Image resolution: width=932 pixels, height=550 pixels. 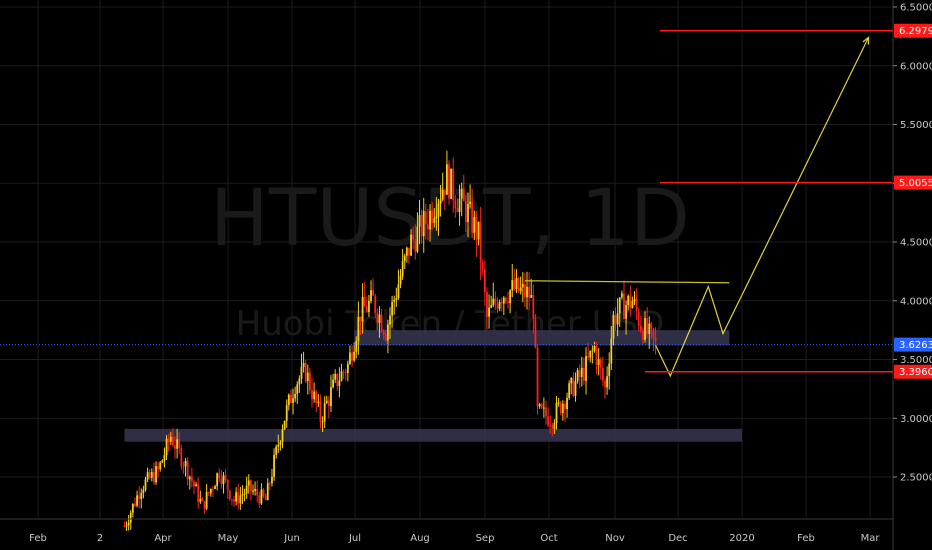 I want to click on price-tag-label: 3.3960, so click(x=915, y=372).